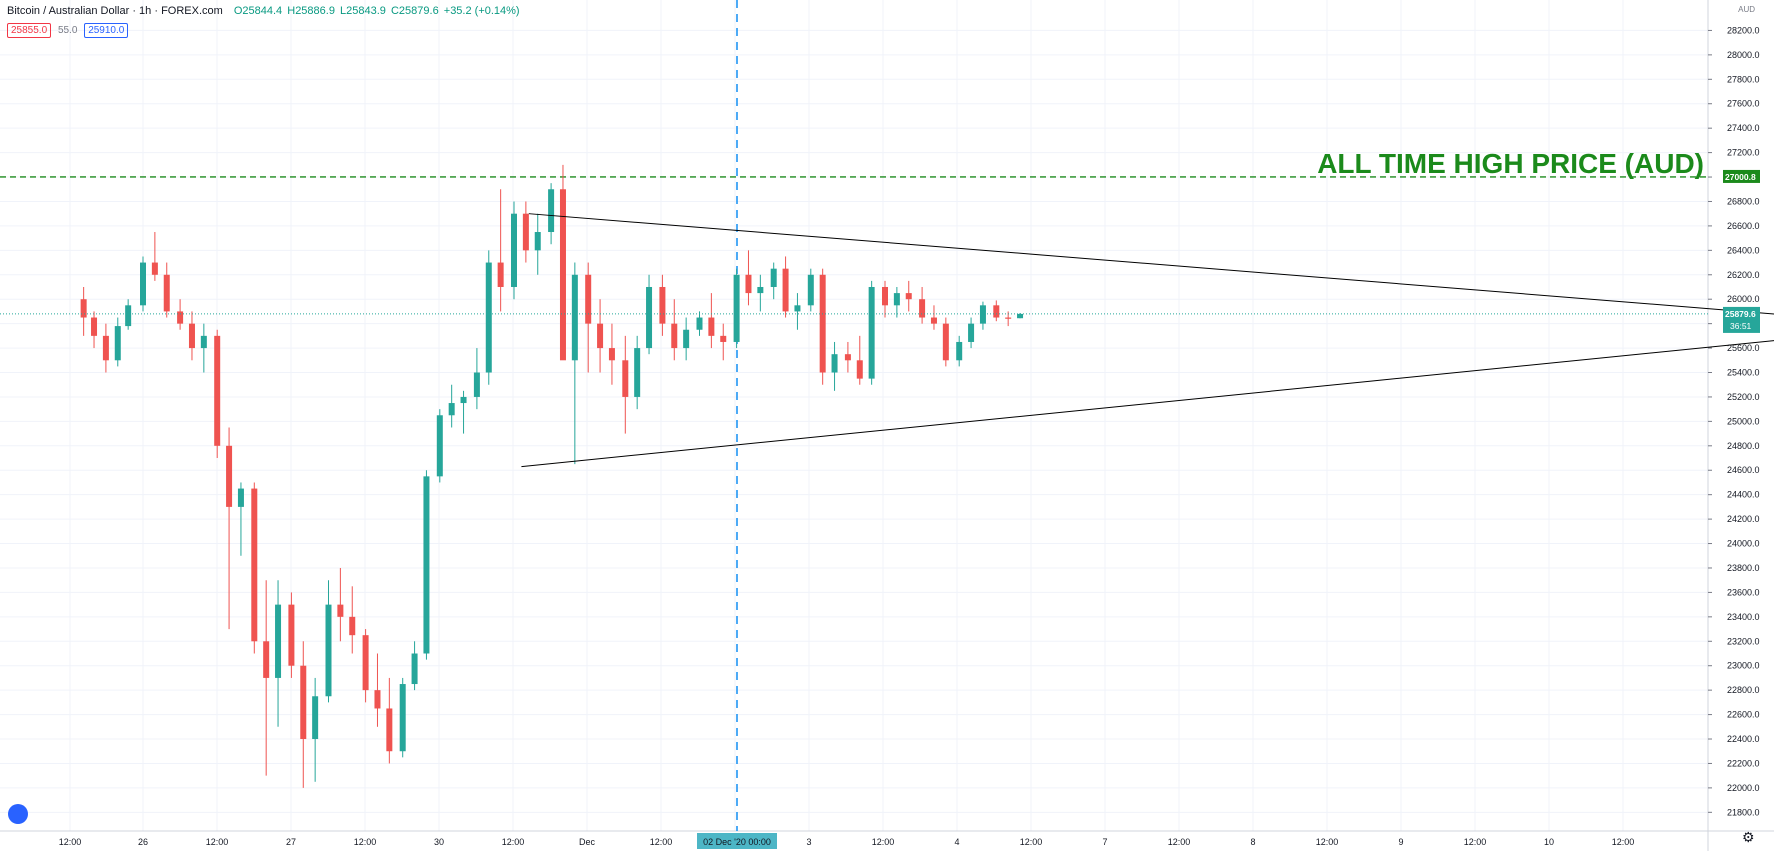 This screenshot has height=851, width=1774. What do you see at coordinates (1743, 544) in the screenshot?
I see `price-tick-label: 24000.0` at bounding box center [1743, 544].